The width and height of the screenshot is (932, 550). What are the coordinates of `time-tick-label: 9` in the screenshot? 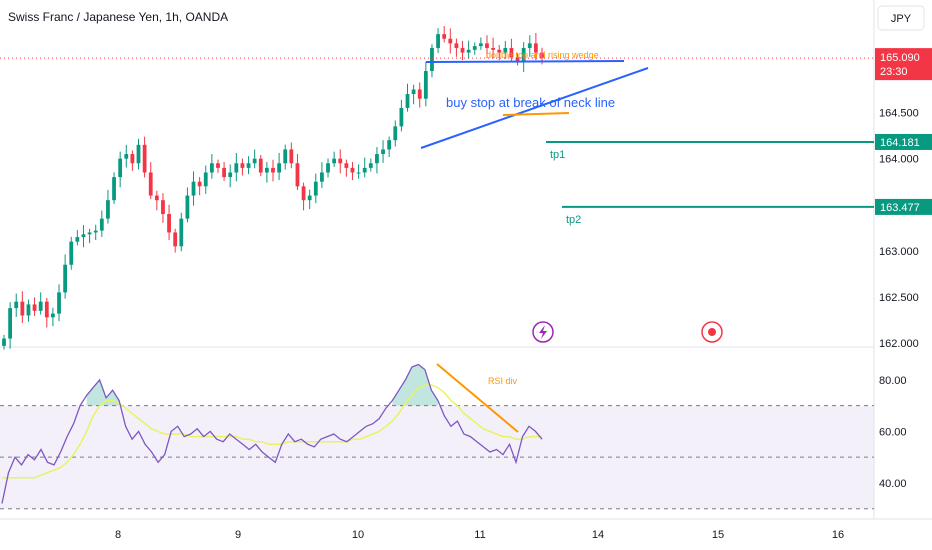 It's located at (238, 535).